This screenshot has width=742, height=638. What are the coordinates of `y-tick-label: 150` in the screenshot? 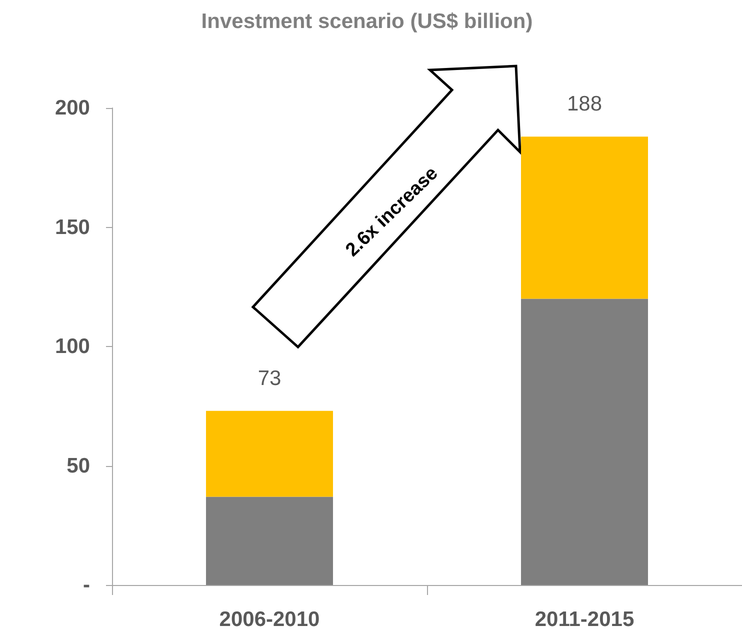 It's located at (72, 227).